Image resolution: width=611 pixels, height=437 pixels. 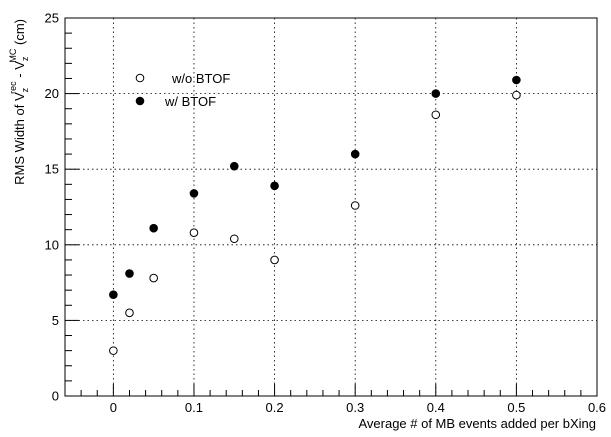 What do you see at coordinates (477, 423) in the screenshot?
I see `x-axis-title: Average # of MB events added per bXing` at bounding box center [477, 423].